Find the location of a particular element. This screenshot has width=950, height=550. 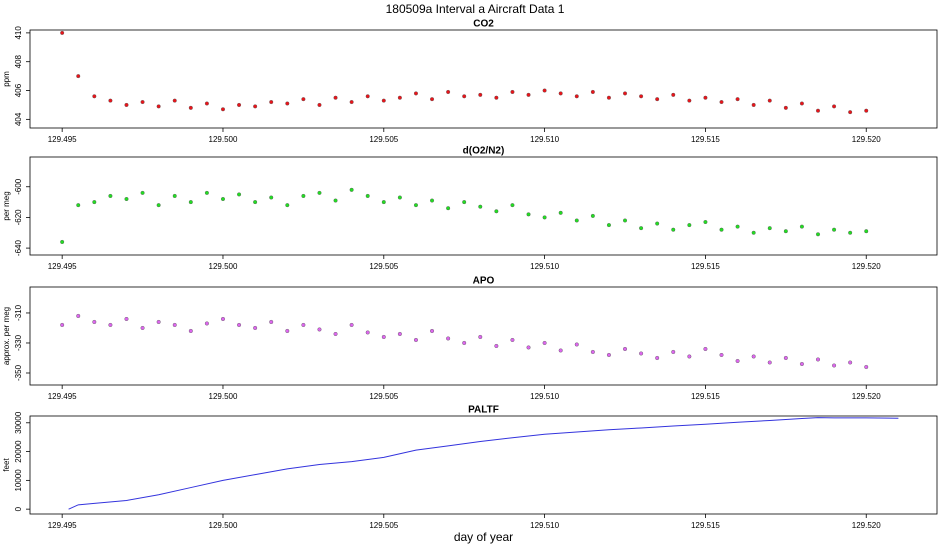

y-tick-label: -330 is located at coordinates (18, 342).